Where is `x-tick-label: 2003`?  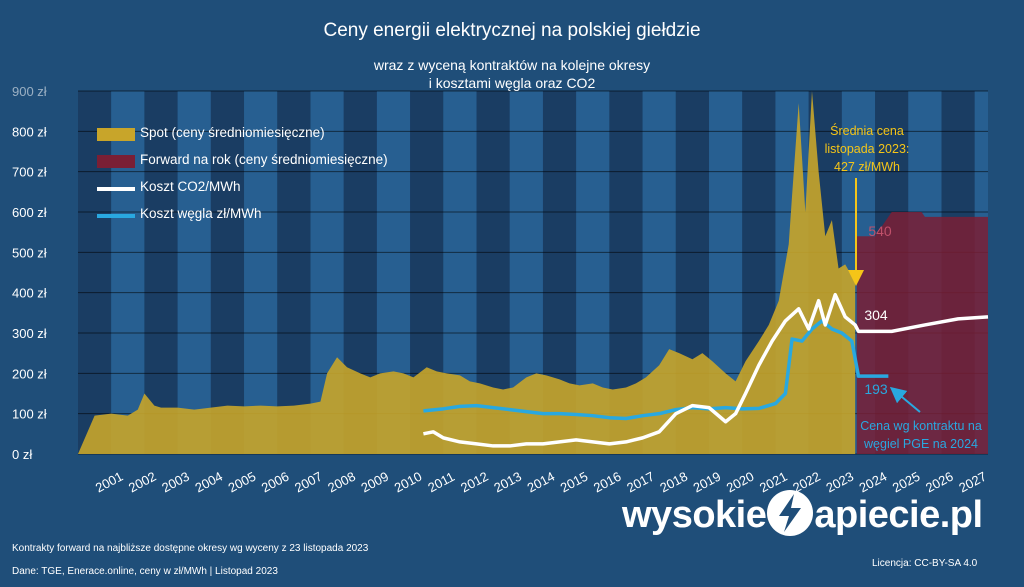
x-tick-label: 2003 is located at coordinates (175, 482).